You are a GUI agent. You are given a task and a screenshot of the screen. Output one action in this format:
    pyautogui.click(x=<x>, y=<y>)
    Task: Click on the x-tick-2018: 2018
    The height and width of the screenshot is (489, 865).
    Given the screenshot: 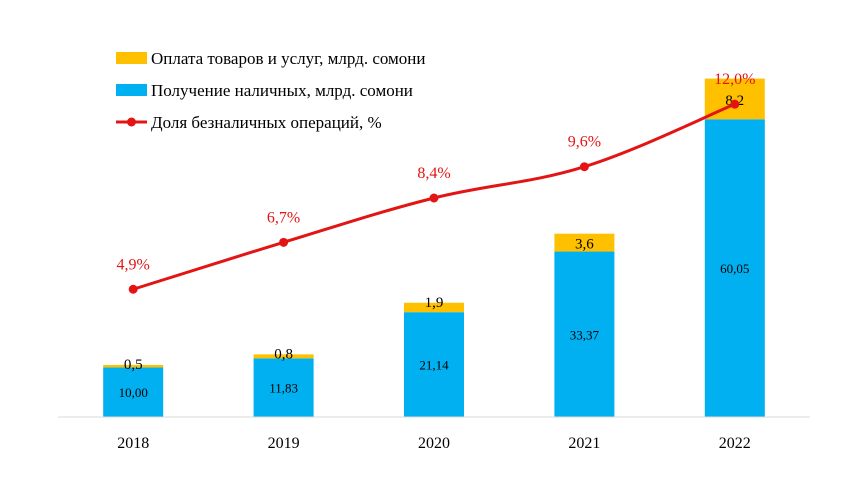 What is the action you would take?
    pyautogui.click(x=133, y=443)
    